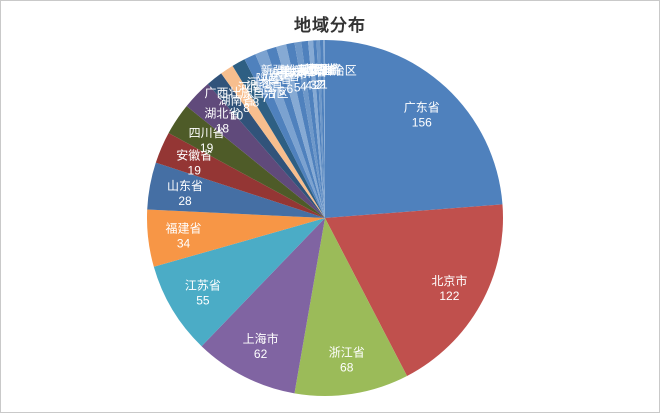  What do you see at coordinates (313, 77) in the screenshot?
I see `slice-label-20: 吉林省 3` at bounding box center [313, 77].